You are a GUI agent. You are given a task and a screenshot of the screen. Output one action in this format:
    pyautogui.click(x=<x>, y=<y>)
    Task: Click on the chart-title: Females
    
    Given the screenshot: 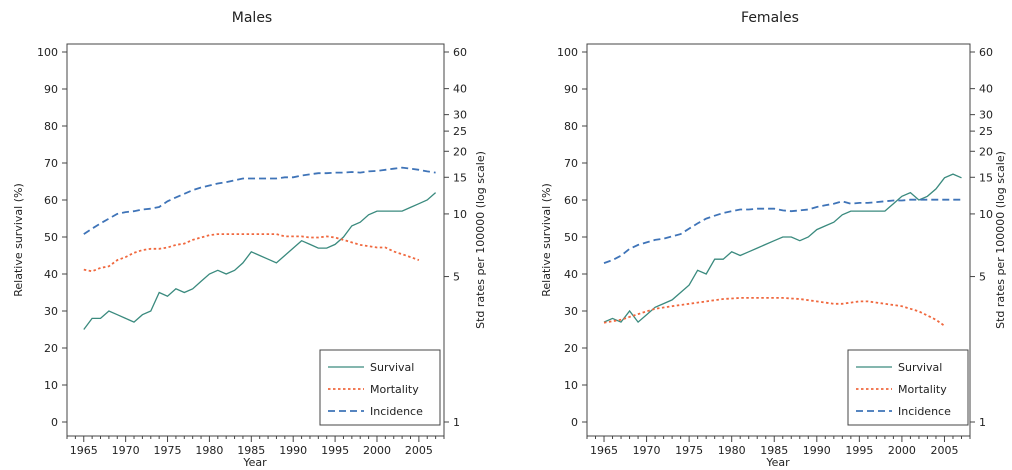 What is the action you would take?
    pyautogui.click(x=770, y=18)
    